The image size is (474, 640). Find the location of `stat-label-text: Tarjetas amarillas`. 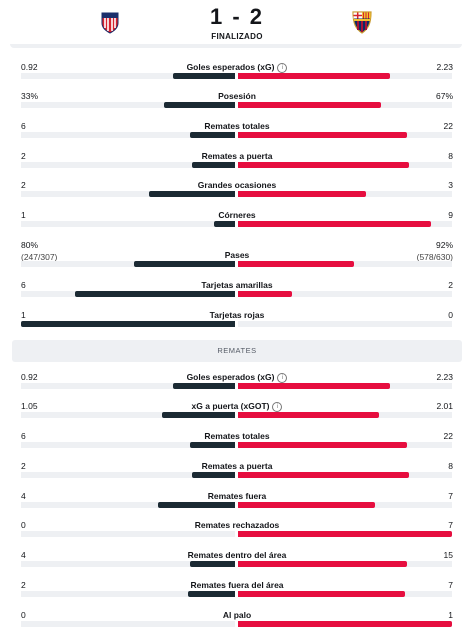

stat-label-text: Tarjetas amarillas is located at coordinates (237, 285).